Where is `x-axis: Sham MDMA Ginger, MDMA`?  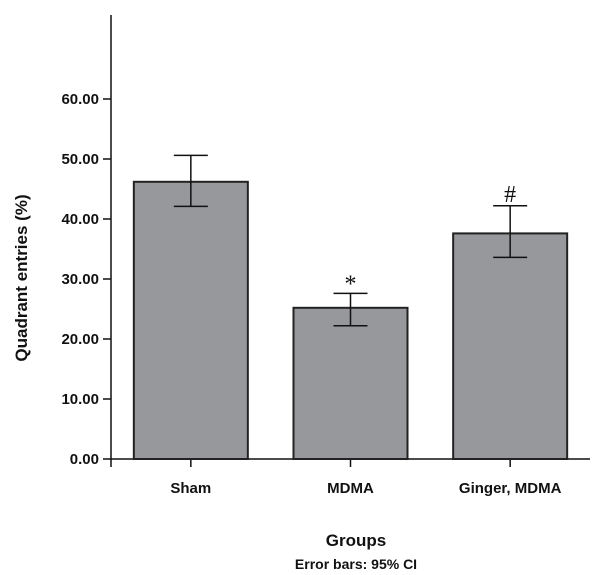
x-axis: Sham MDMA Ginger, MDMA is located at coordinates (350, 477).